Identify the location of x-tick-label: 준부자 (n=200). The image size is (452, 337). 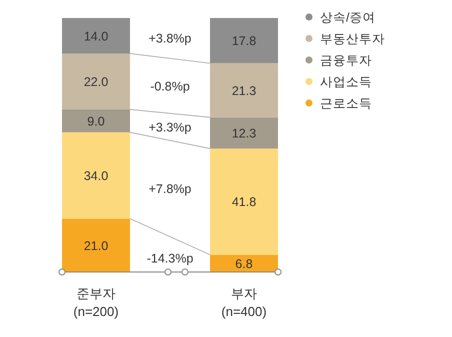
(96, 302).